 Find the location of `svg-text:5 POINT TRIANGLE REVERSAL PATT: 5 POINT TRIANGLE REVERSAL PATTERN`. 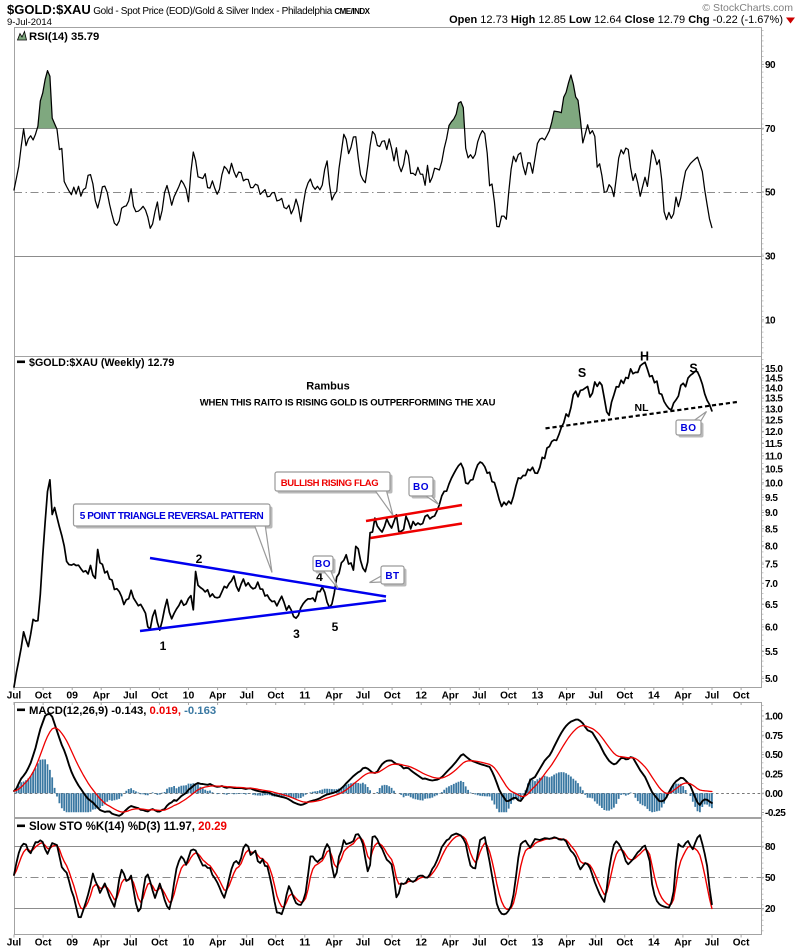

svg-text:5 POINT TRIANGLE REVERSAL PATT: 5 POINT TRIANGLE REVERSAL PATTERN is located at coordinates (172, 516).